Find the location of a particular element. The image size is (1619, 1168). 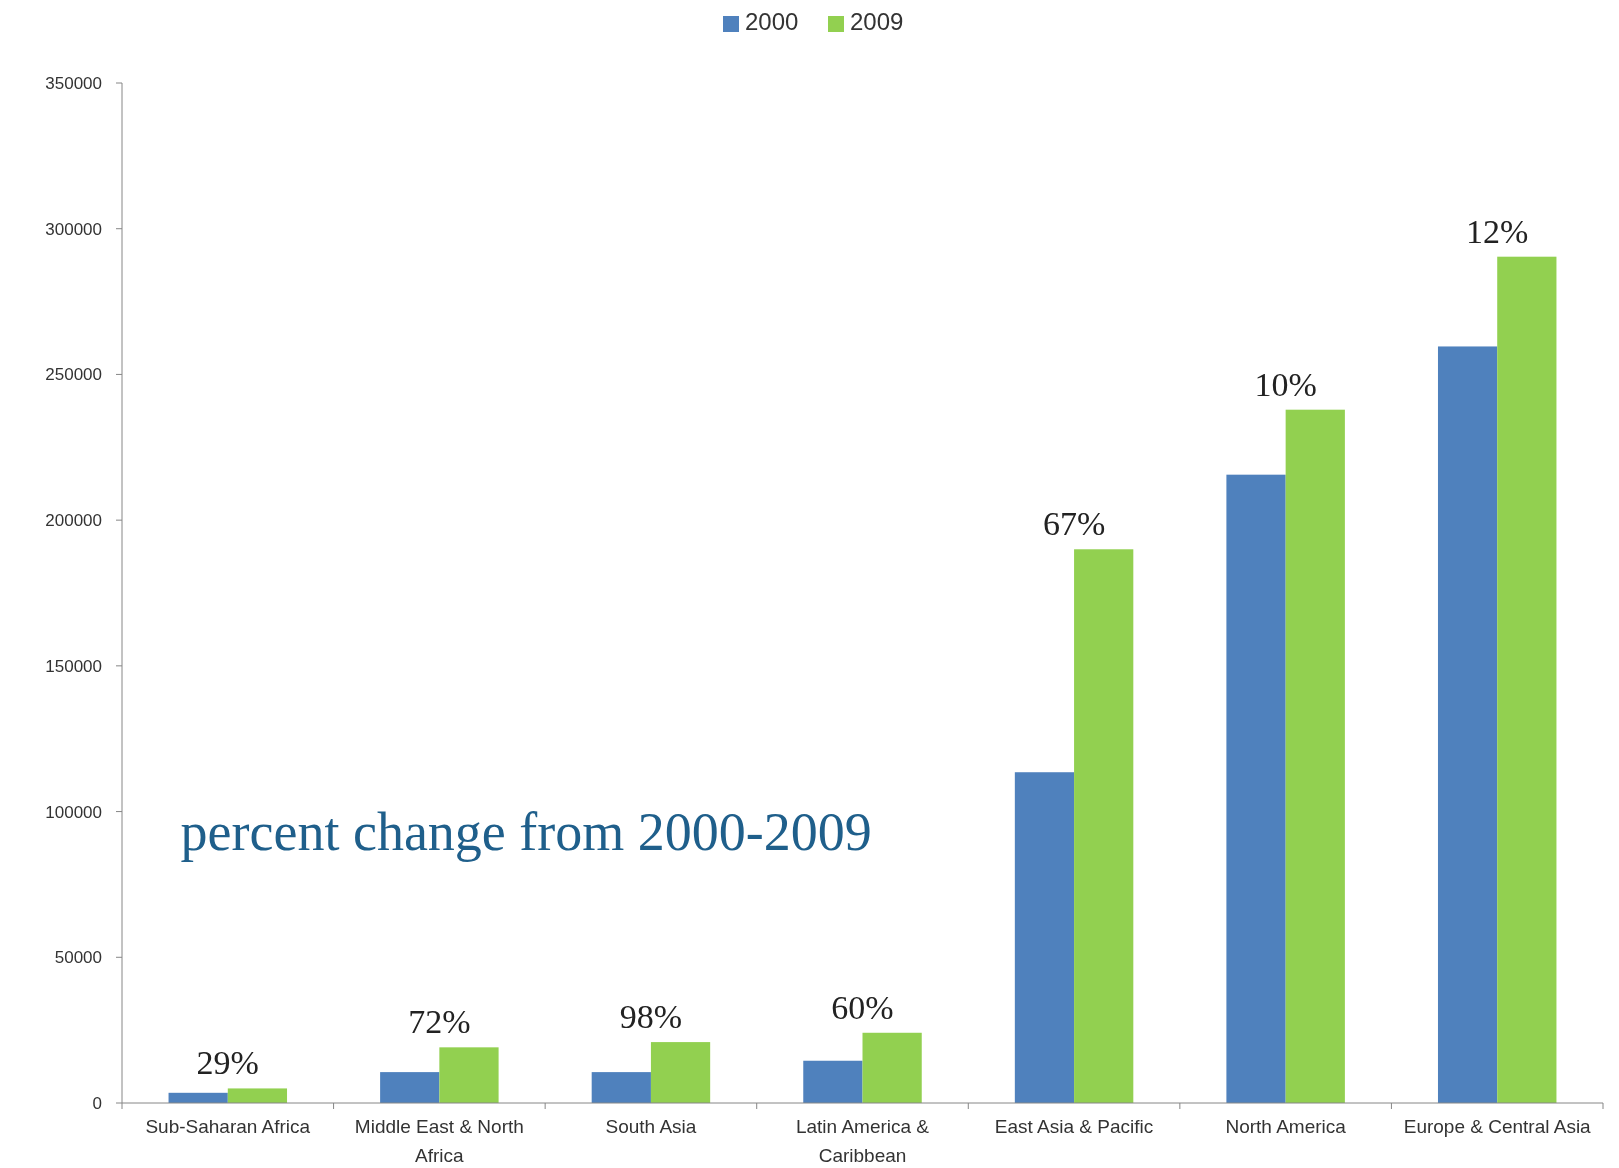

x-tick-label: East Asia & Pacific is located at coordinates (1074, 1126).